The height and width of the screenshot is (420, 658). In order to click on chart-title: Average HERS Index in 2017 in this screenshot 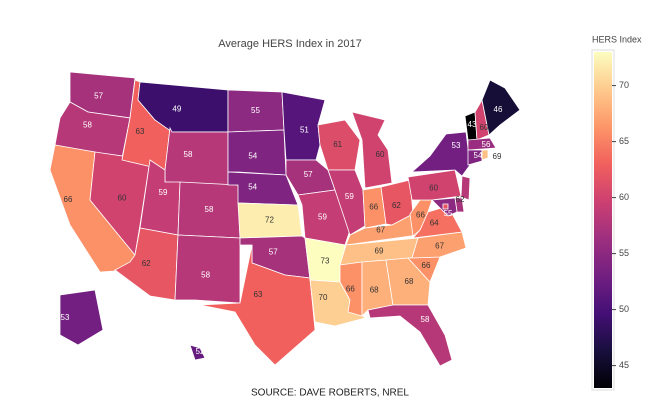, I will do `click(290, 44)`.